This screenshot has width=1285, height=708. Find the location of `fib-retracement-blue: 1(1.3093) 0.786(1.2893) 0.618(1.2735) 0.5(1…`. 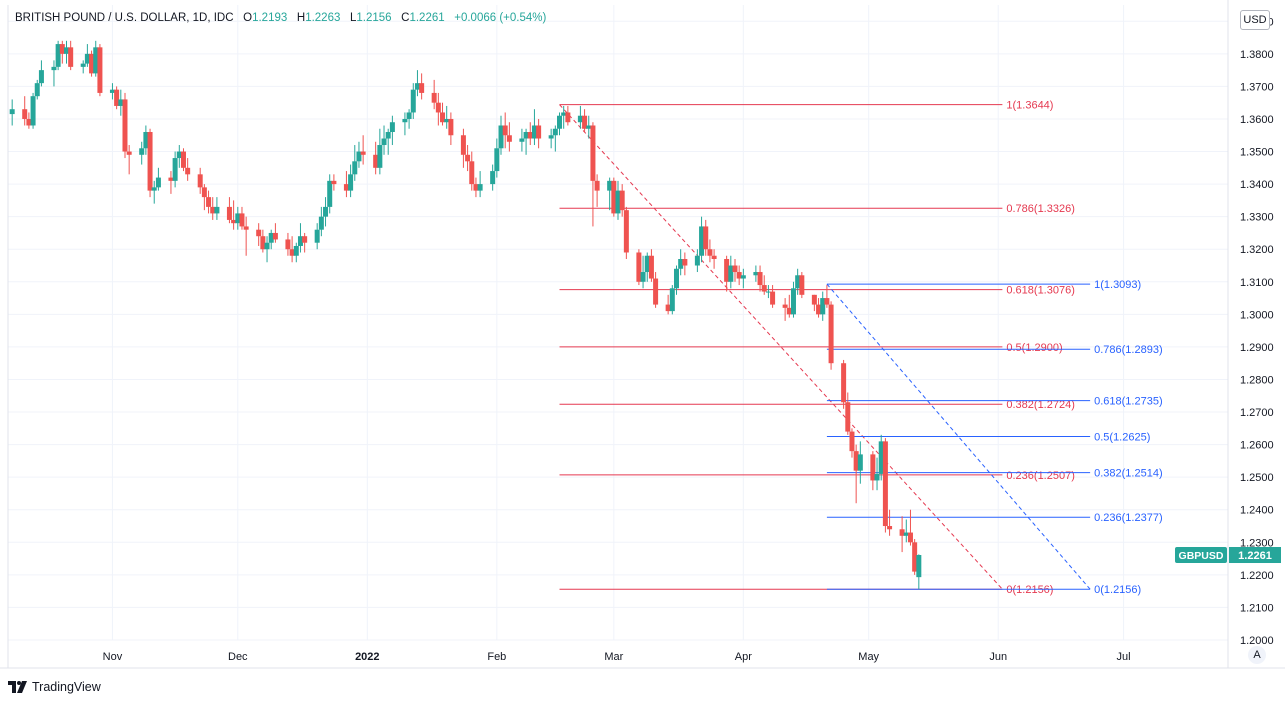

fib-retracement-blue: 1(1.3093) 0.786(1.2893) 0.618(1.2735) 0.5(1… is located at coordinates (994, 437).